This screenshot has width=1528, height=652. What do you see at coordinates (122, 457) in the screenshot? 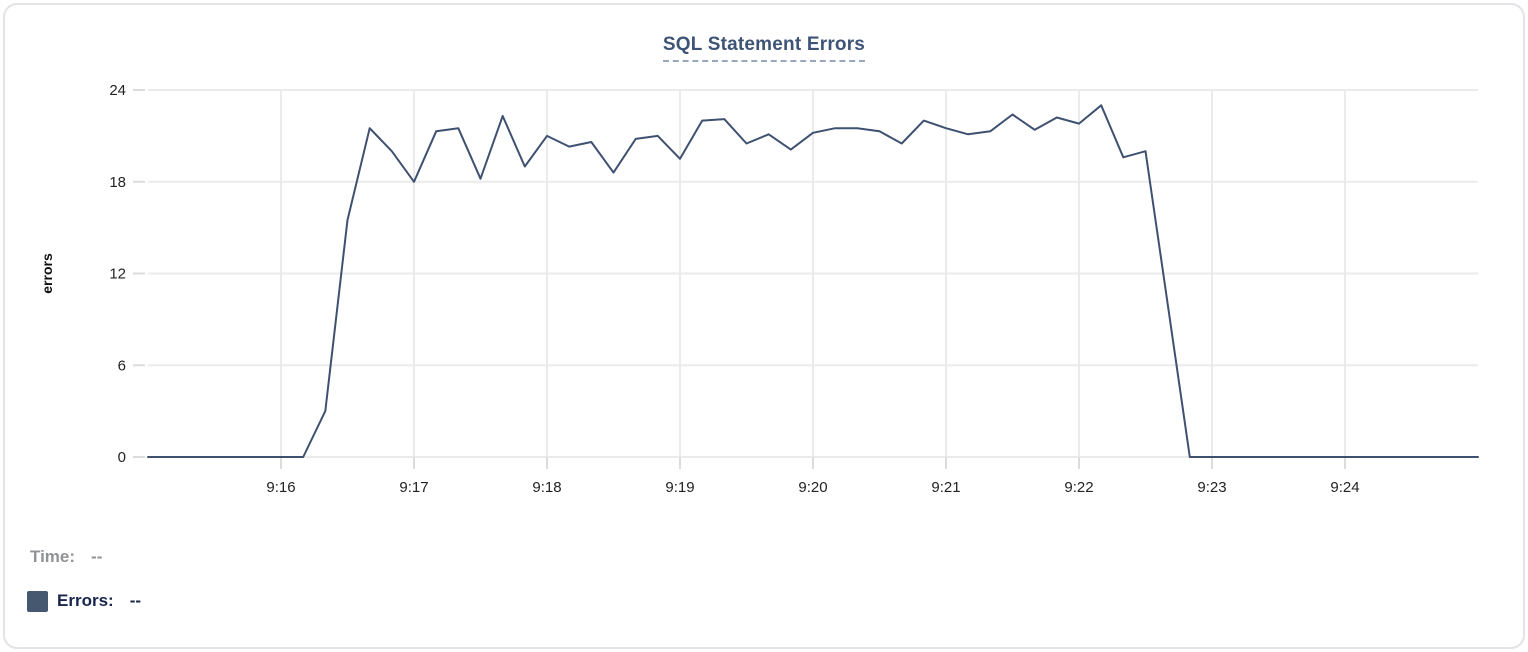
I see `y-tick-label: 0` at bounding box center [122, 457].